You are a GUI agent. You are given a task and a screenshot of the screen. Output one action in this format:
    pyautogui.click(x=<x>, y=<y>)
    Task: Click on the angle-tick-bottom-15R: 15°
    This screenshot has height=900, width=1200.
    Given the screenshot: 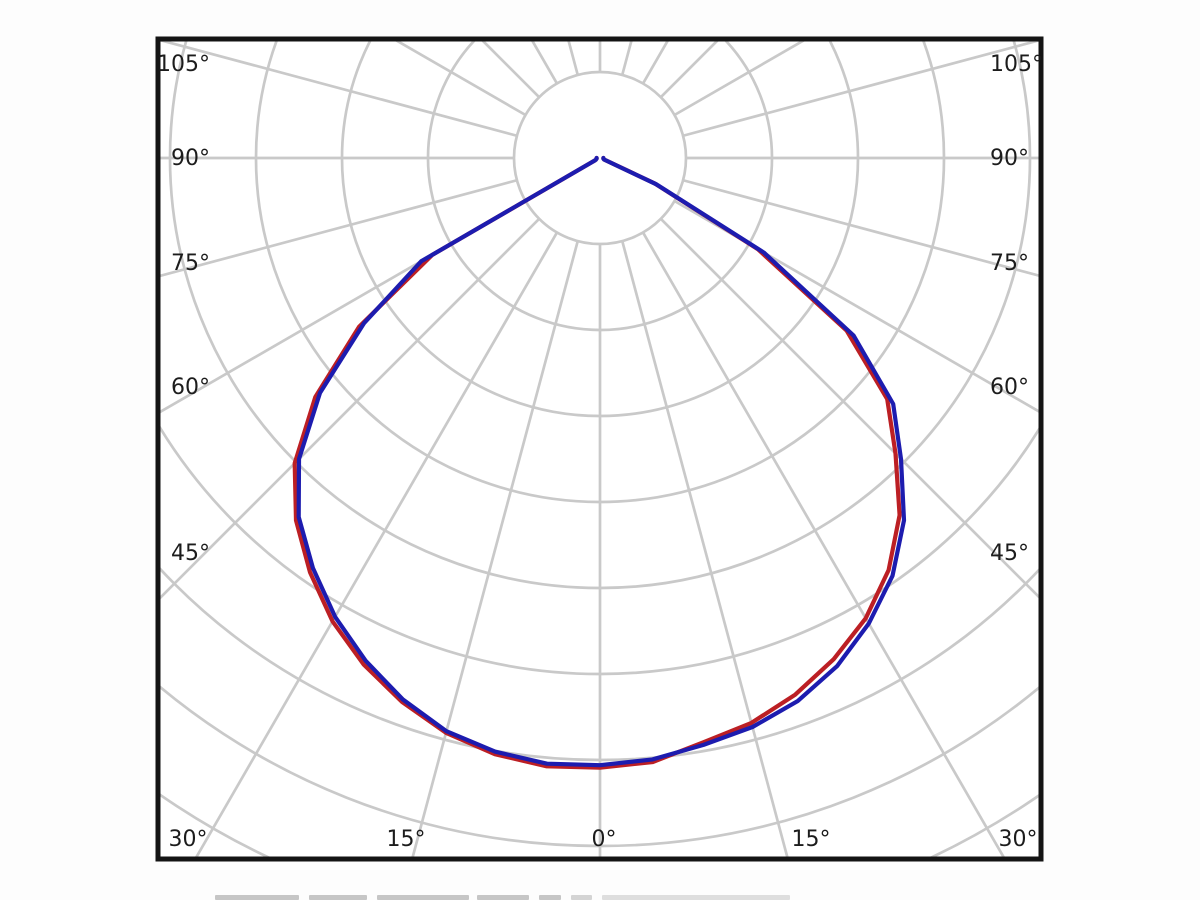 What is the action you would take?
    pyautogui.click(x=811, y=839)
    